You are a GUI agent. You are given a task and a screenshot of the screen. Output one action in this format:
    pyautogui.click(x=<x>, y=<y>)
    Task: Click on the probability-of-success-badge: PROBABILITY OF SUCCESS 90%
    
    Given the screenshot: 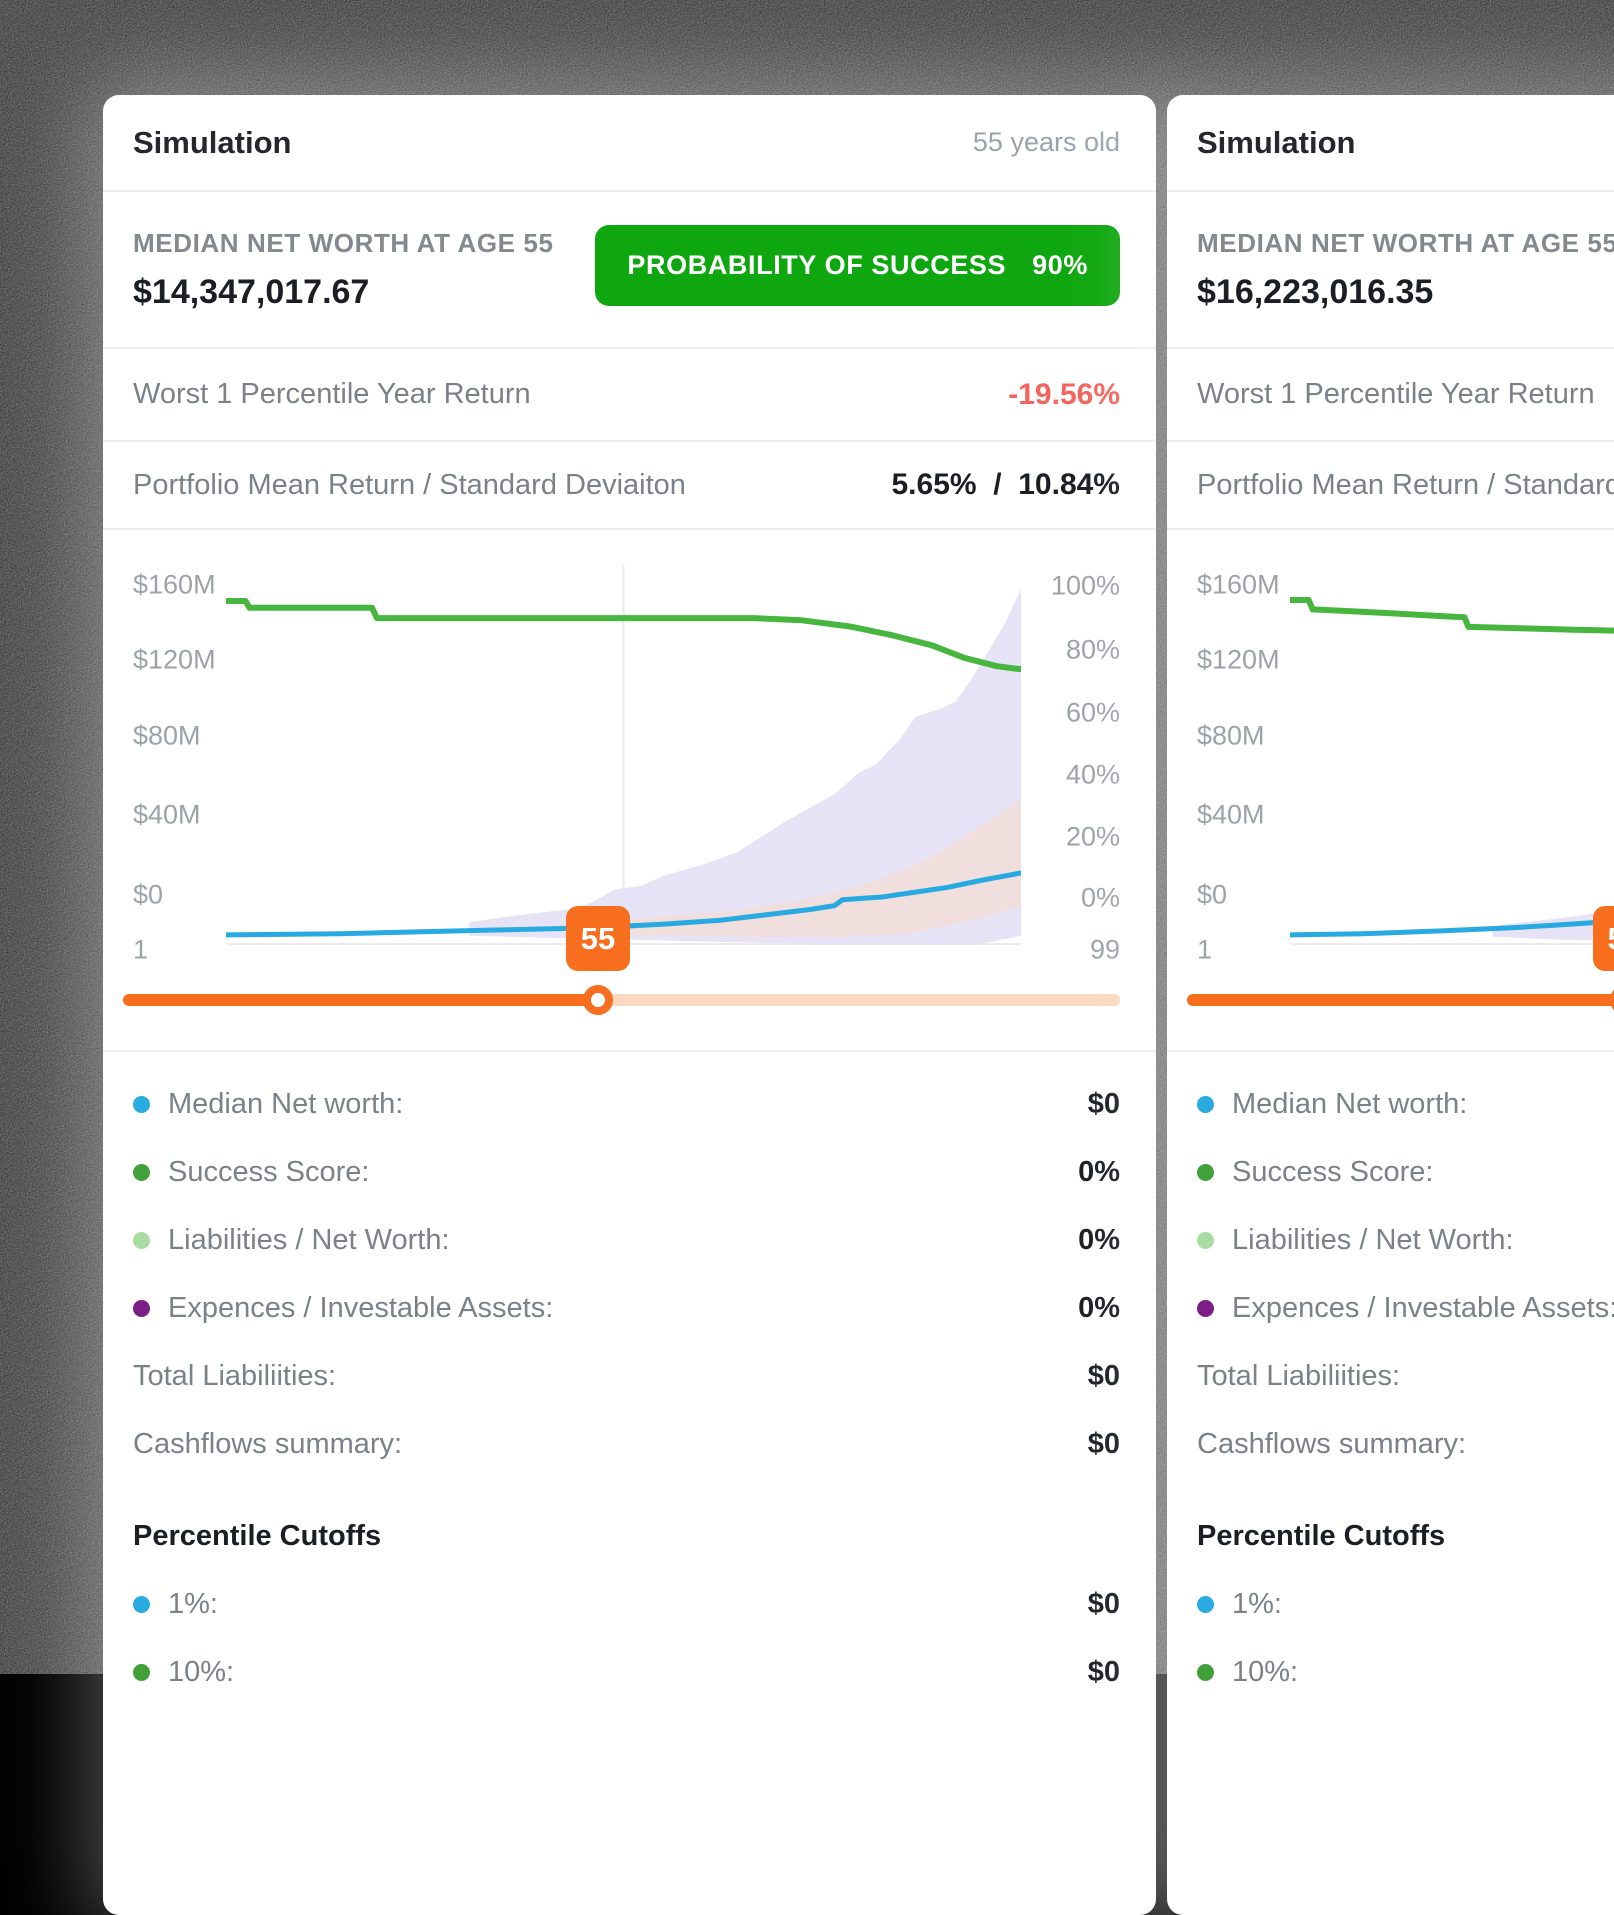 What is the action you would take?
    pyautogui.click(x=857, y=265)
    